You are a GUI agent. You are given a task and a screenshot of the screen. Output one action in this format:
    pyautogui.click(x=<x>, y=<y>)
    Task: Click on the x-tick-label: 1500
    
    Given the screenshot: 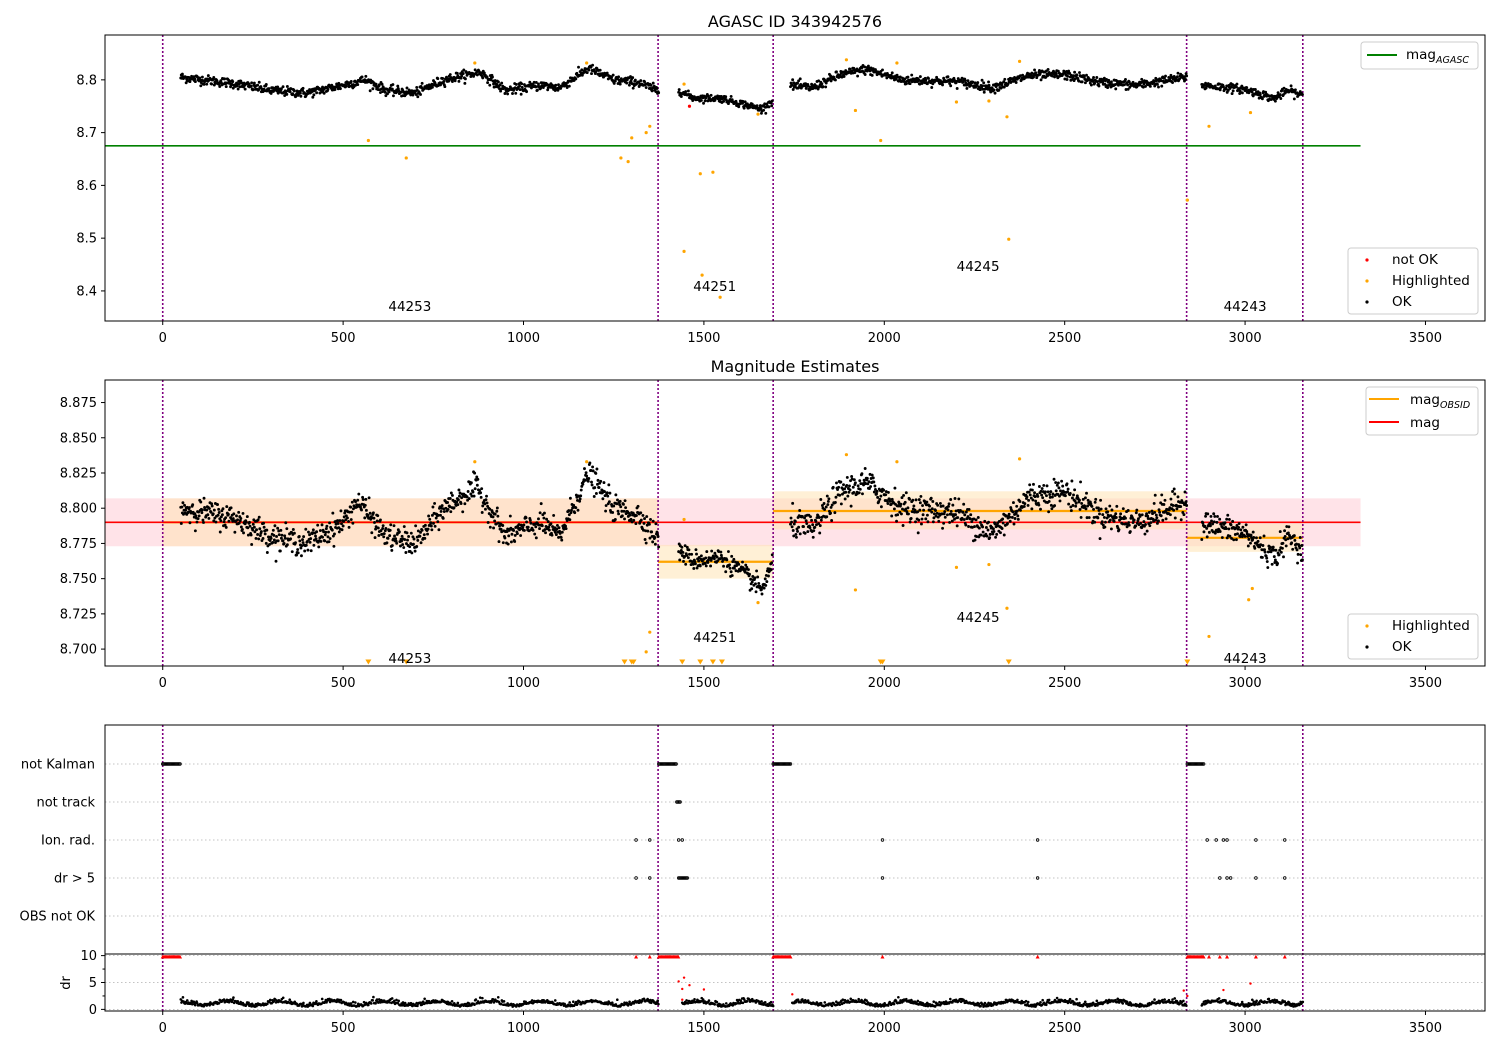 What is the action you would take?
    pyautogui.click(x=703, y=338)
    